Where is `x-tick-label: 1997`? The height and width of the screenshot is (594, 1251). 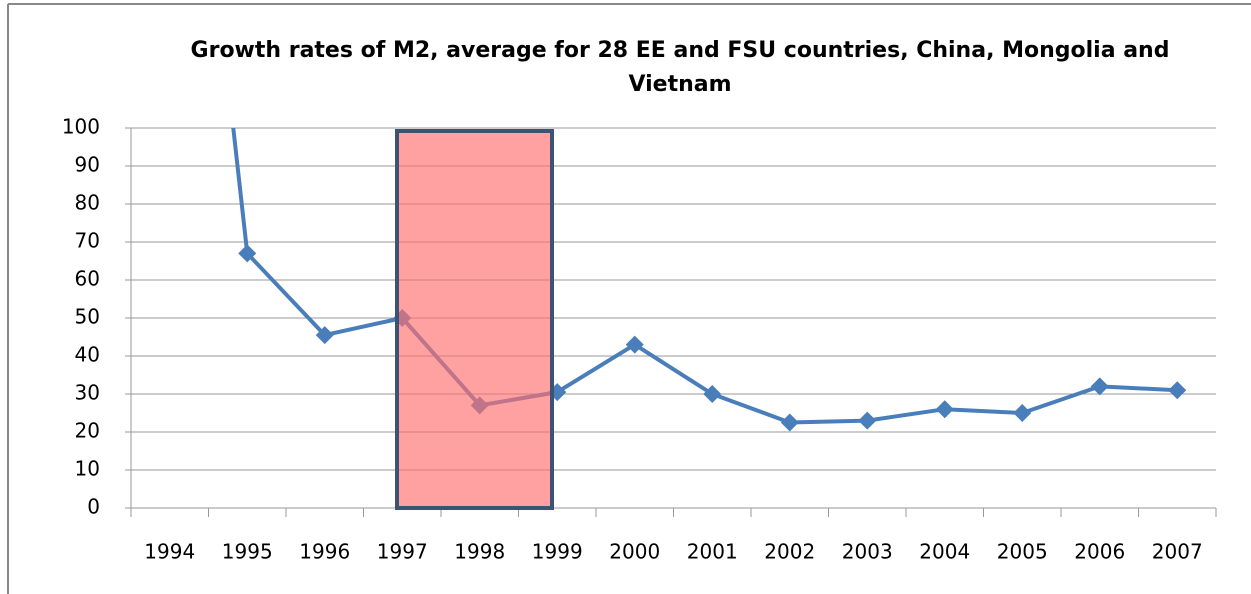
x-tick-label: 1997 is located at coordinates (402, 552).